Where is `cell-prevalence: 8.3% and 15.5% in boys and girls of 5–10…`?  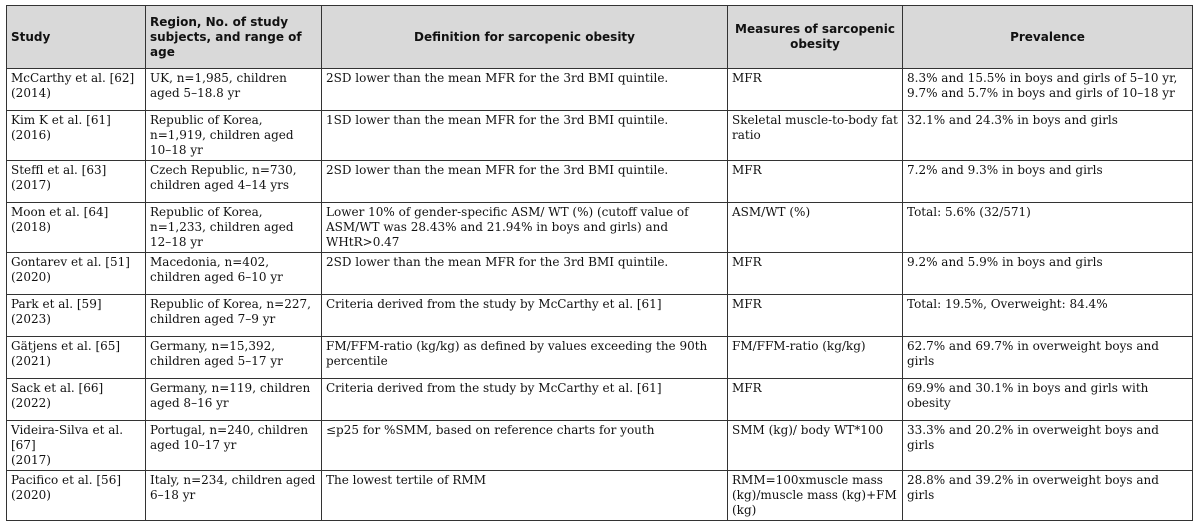
cell-prevalence: 8.3% and 15.5% in boys and girls of 5–10… is located at coordinates (1047, 89).